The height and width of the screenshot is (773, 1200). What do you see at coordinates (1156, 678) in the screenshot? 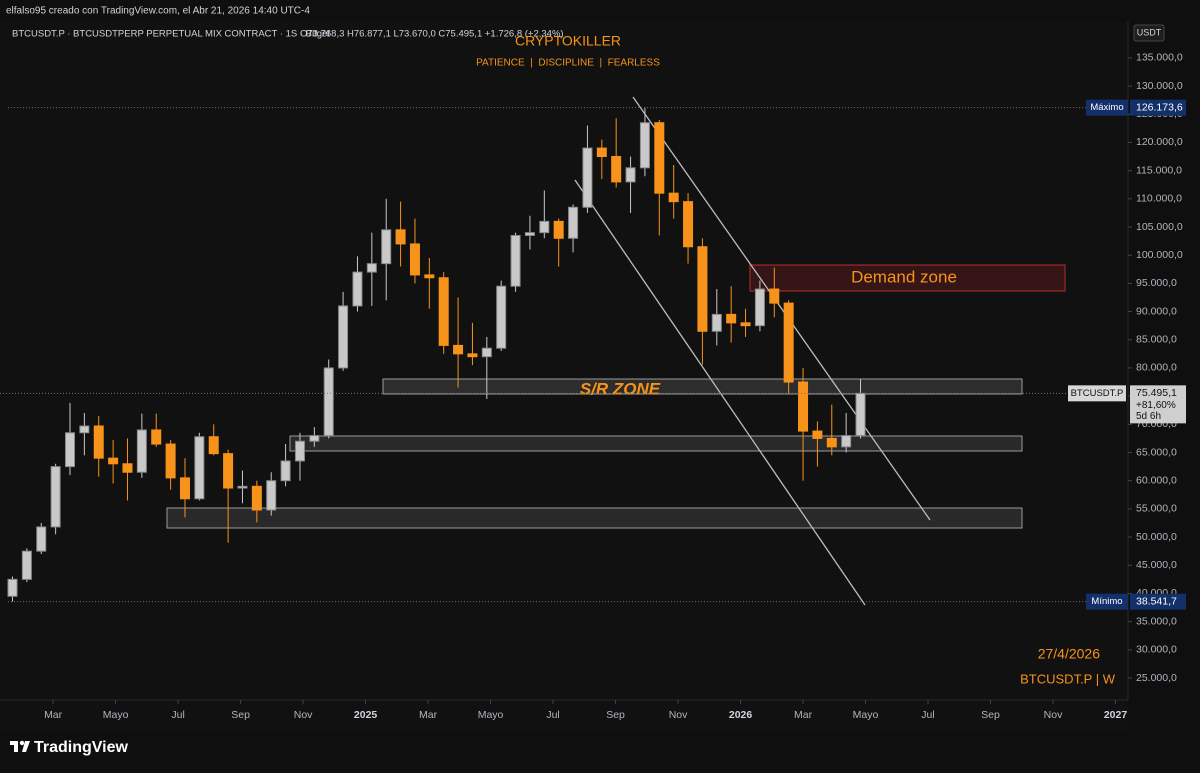
I see `y-tick-label: 25.000,0` at bounding box center [1156, 678].